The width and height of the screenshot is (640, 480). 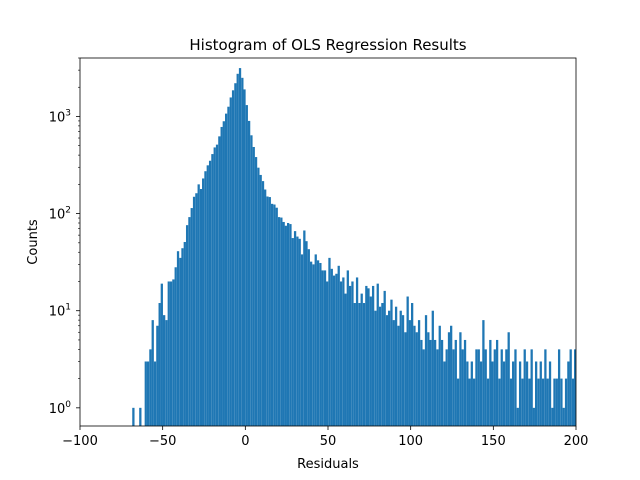 I want to click on y-tick-exponent: 0, so click(x=68, y=405).